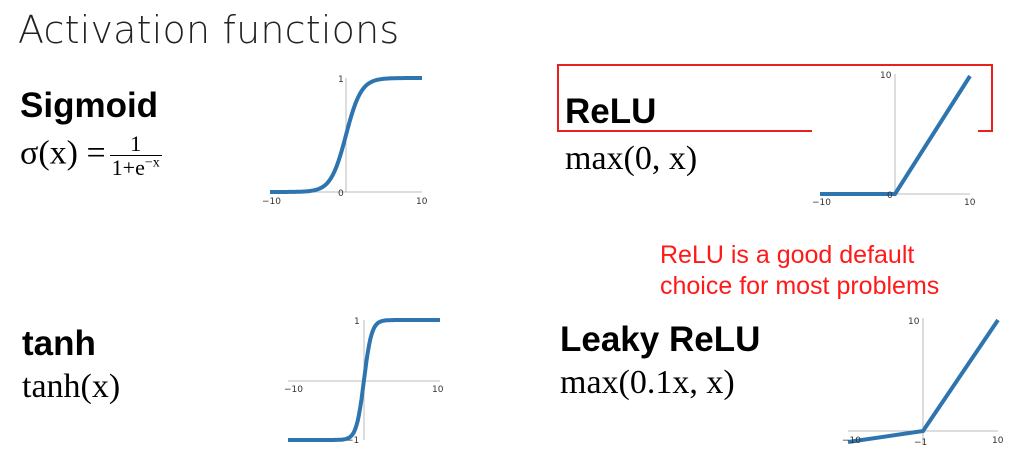 This screenshot has width=1033, height=472. What do you see at coordinates (914, 322) in the screenshot?
I see `leaky-relu-tick-ytop: 10` at bounding box center [914, 322].